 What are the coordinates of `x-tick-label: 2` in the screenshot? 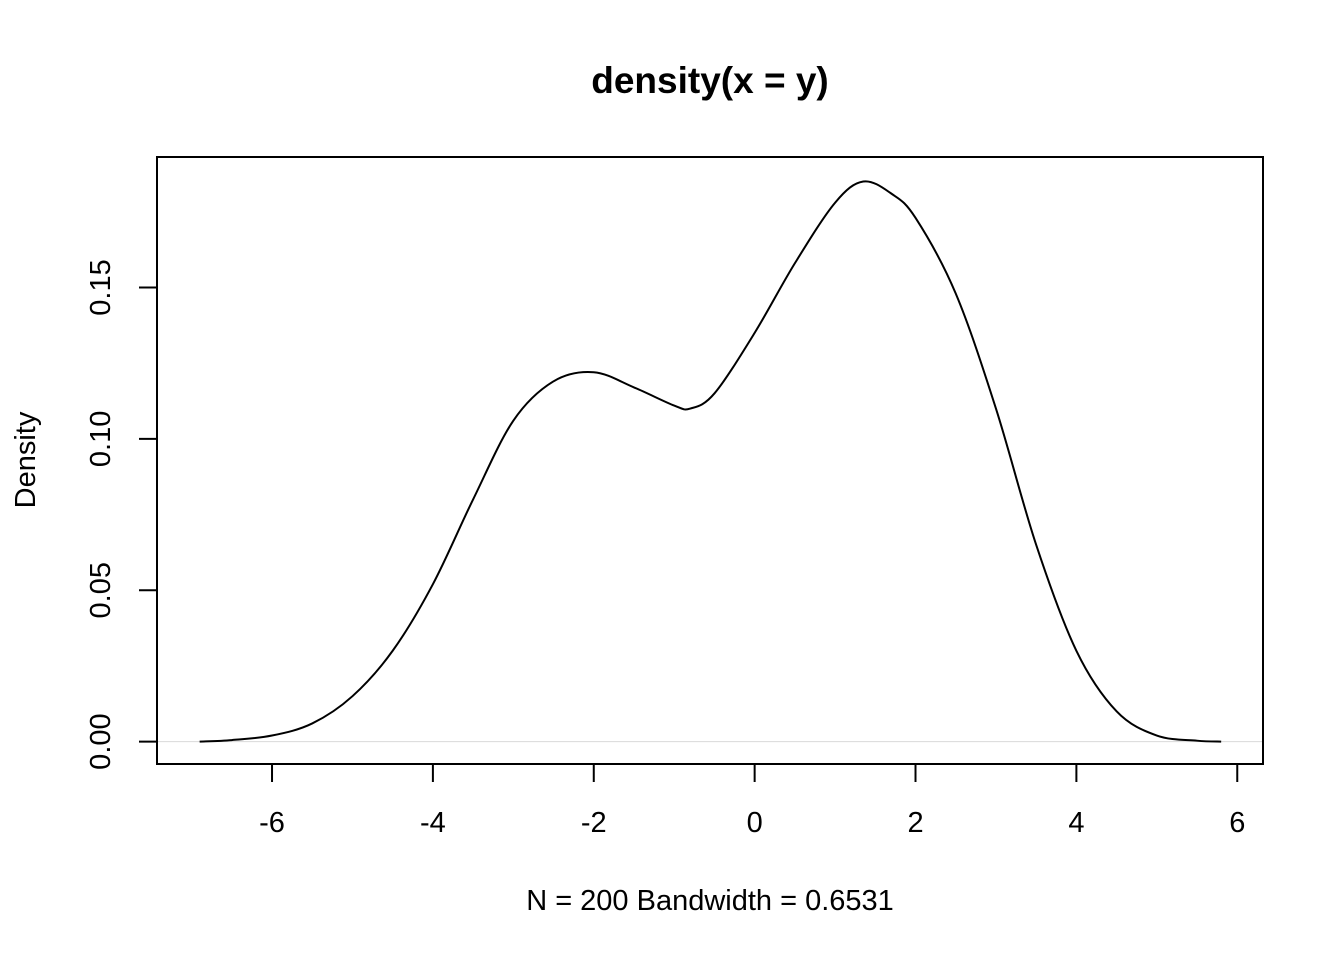 It's located at (915, 823).